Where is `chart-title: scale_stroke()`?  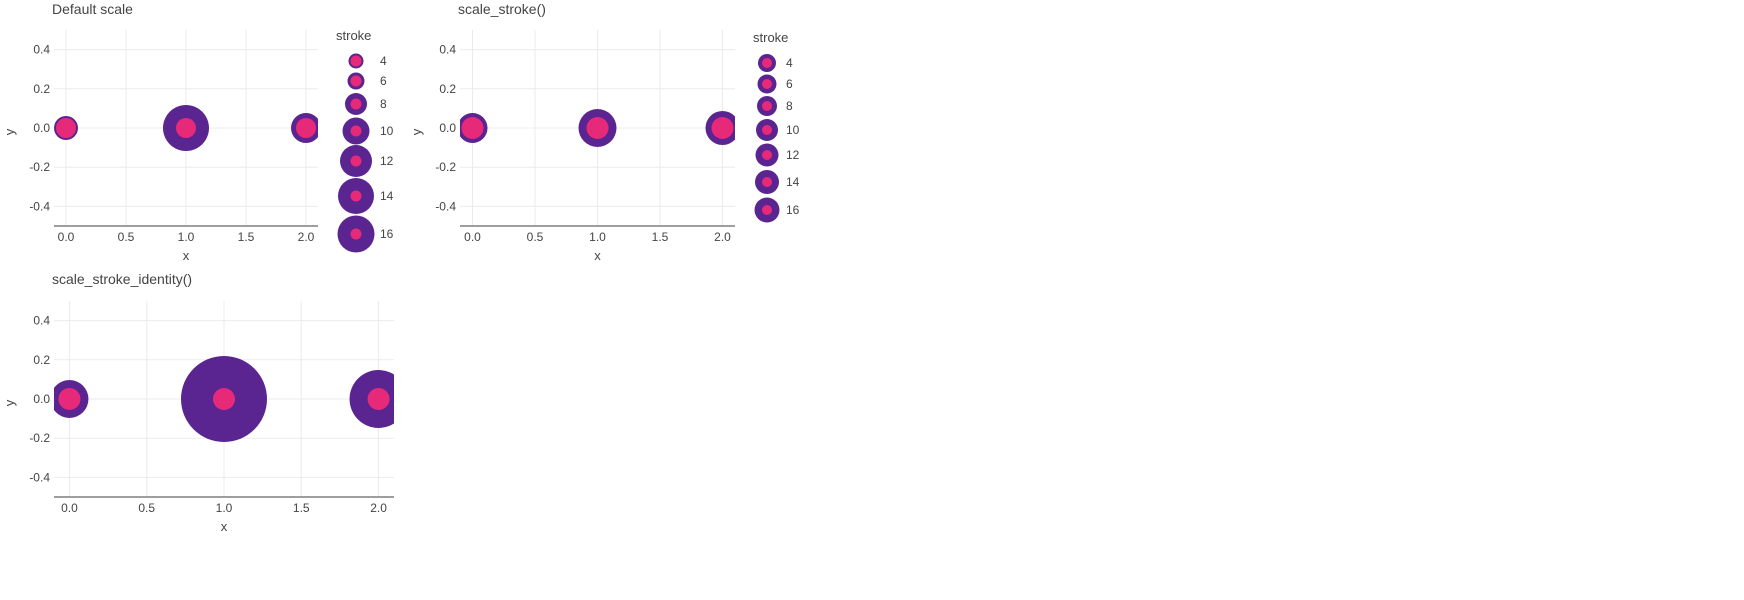 chart-title: scale_stroke() is located at coordinates (502, 9).